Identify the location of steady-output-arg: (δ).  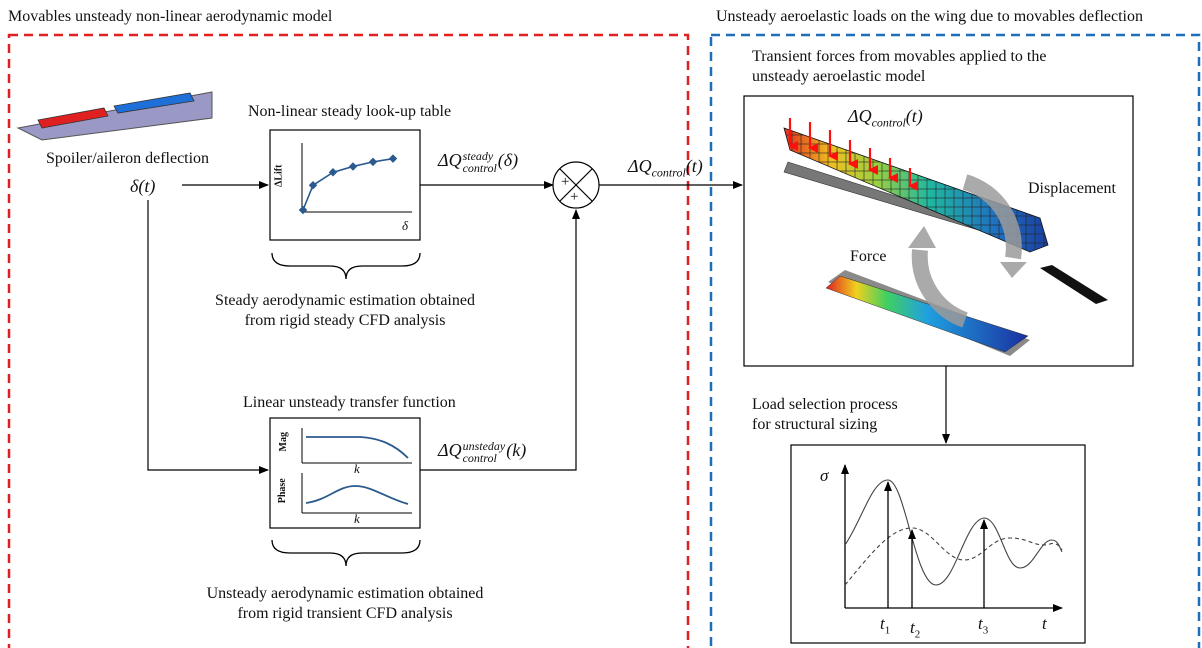
(508, 160).